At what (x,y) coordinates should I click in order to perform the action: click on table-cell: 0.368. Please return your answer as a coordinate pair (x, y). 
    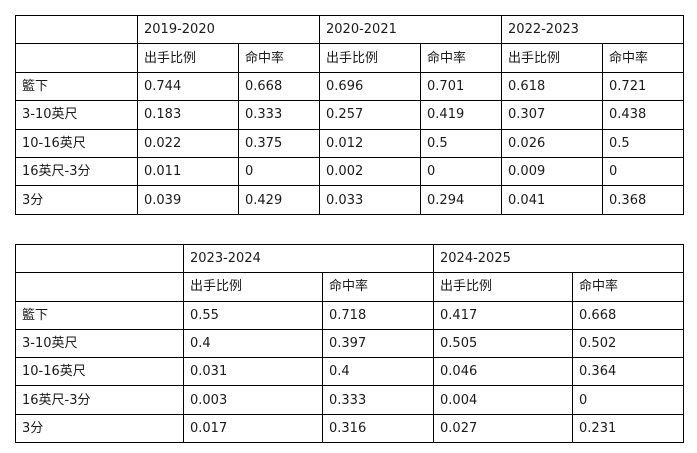
    Looking at the image, I should click on (643, 200).